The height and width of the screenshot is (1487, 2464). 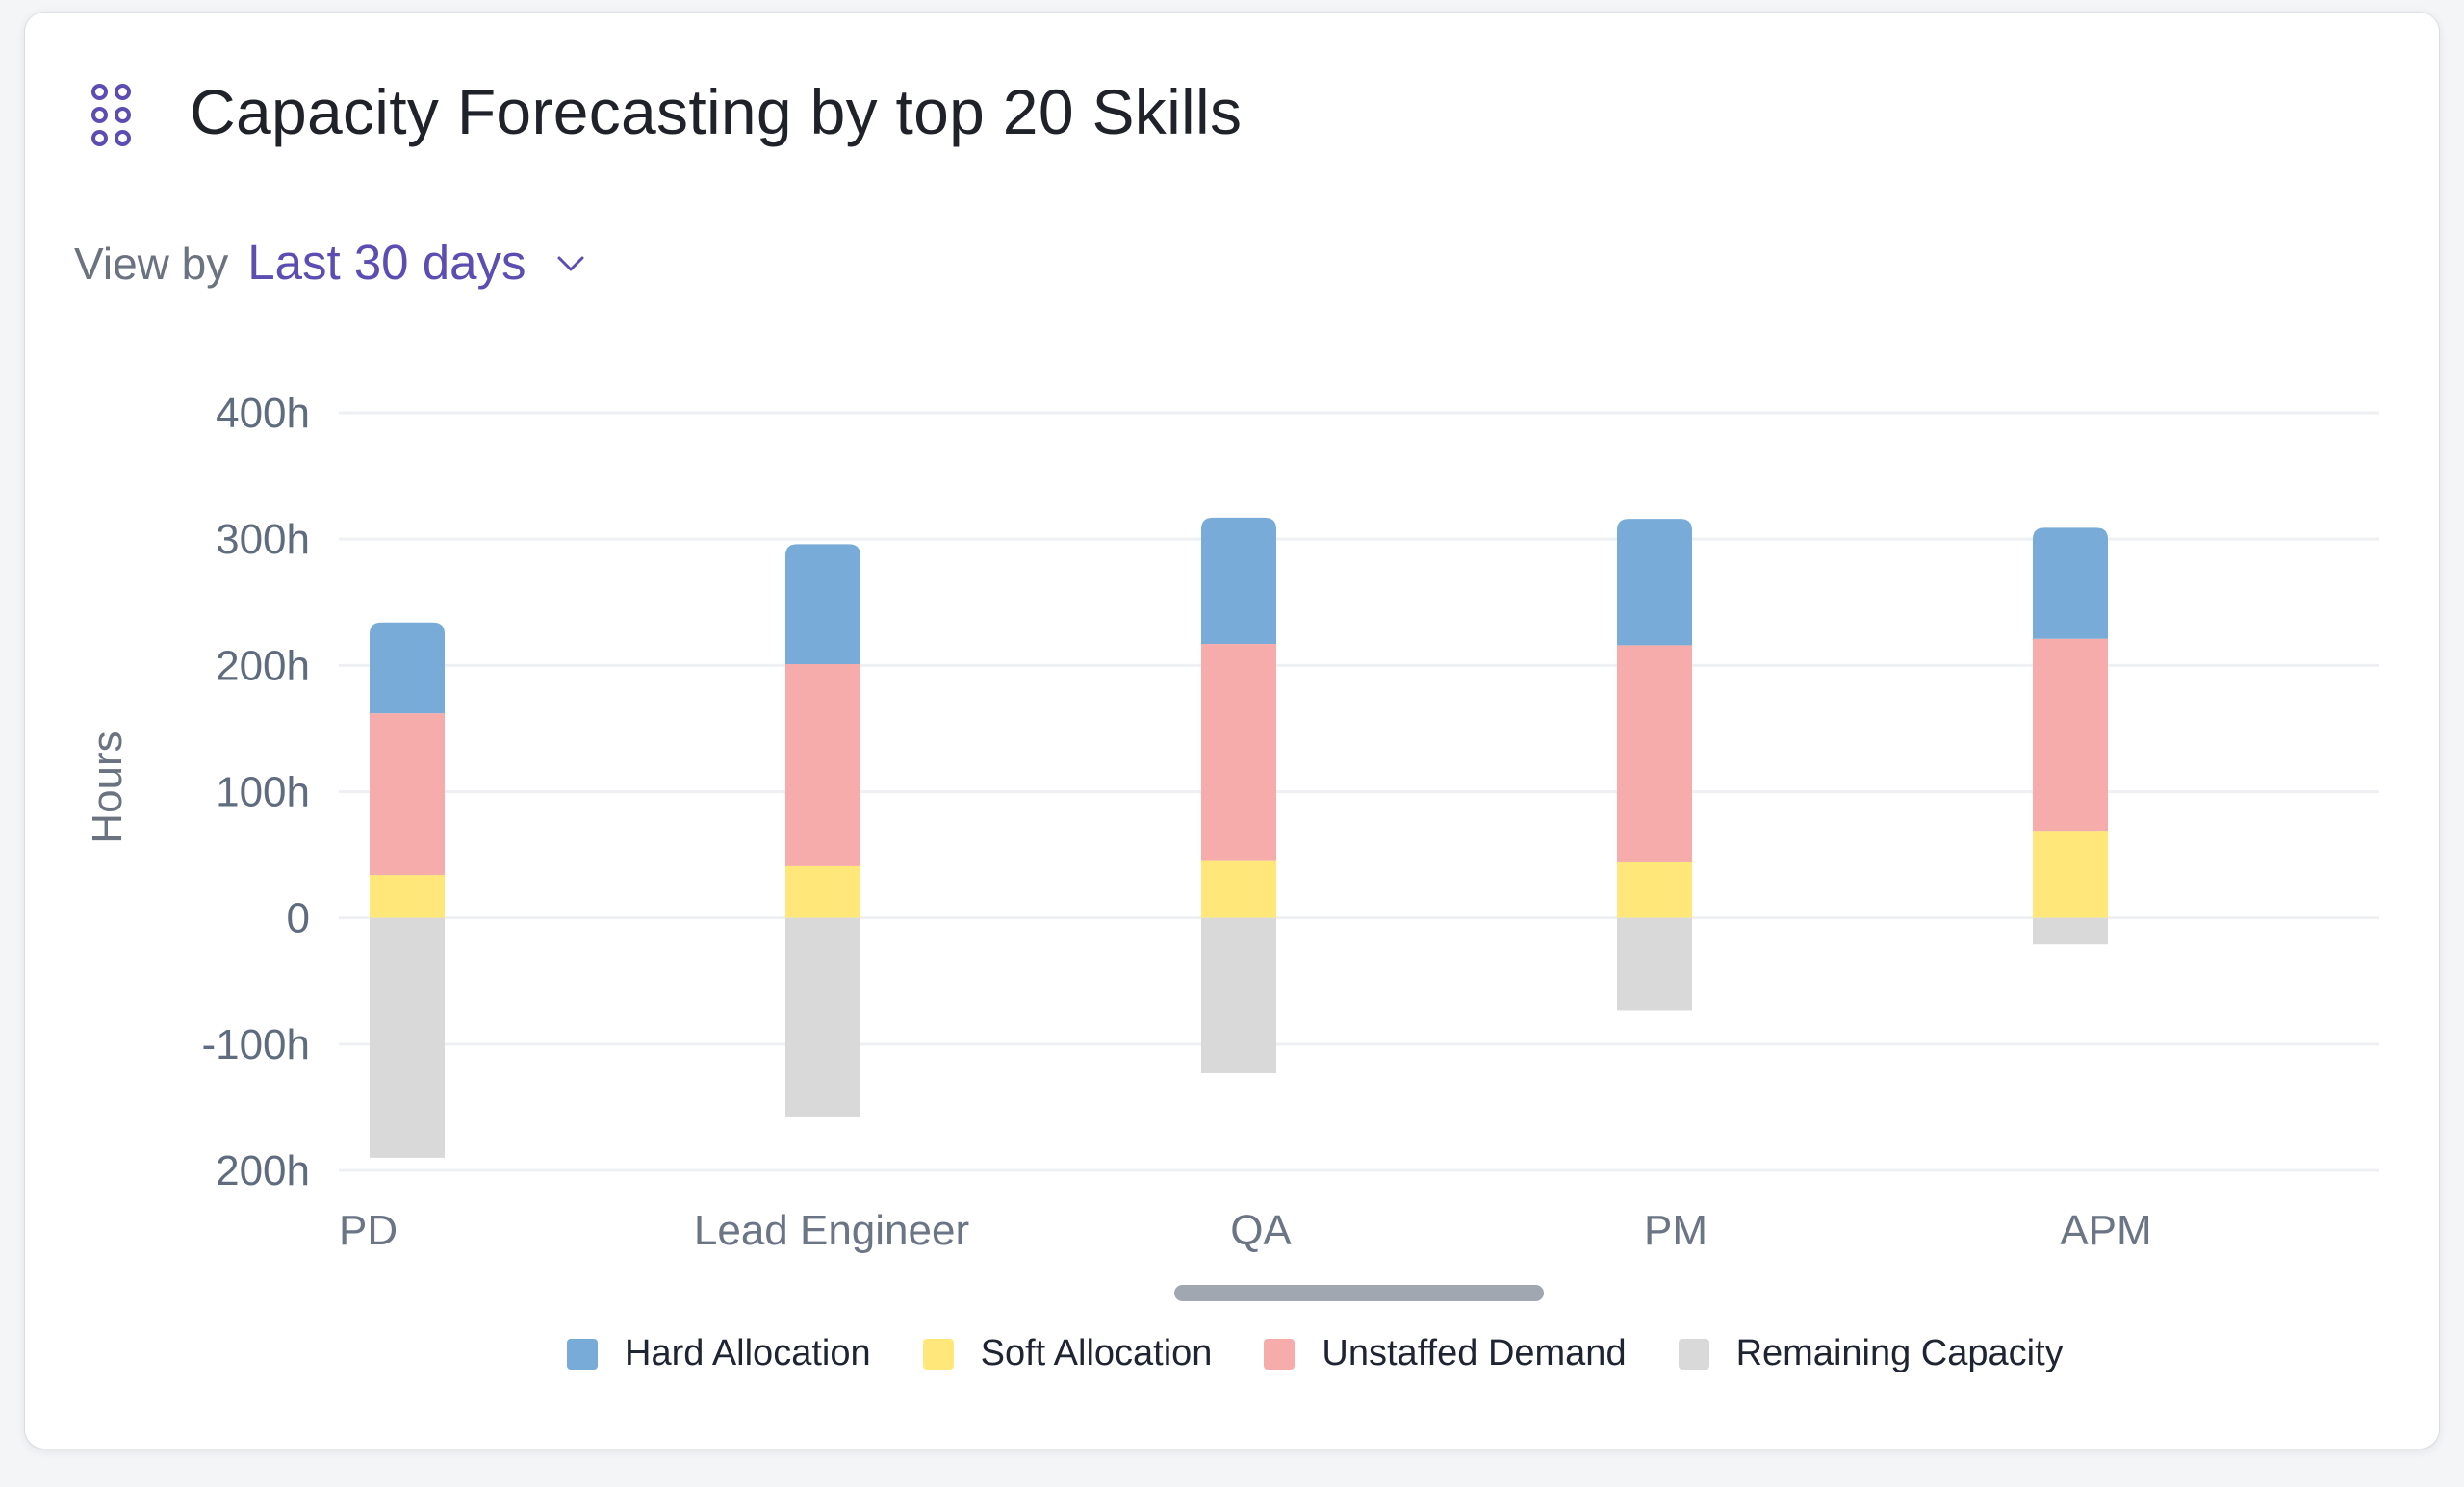 What do you see at coordinates (386, 262) in the screenshot?
I see `view-by-selected-value: Last 30 days` at bounding box center [386, 262].